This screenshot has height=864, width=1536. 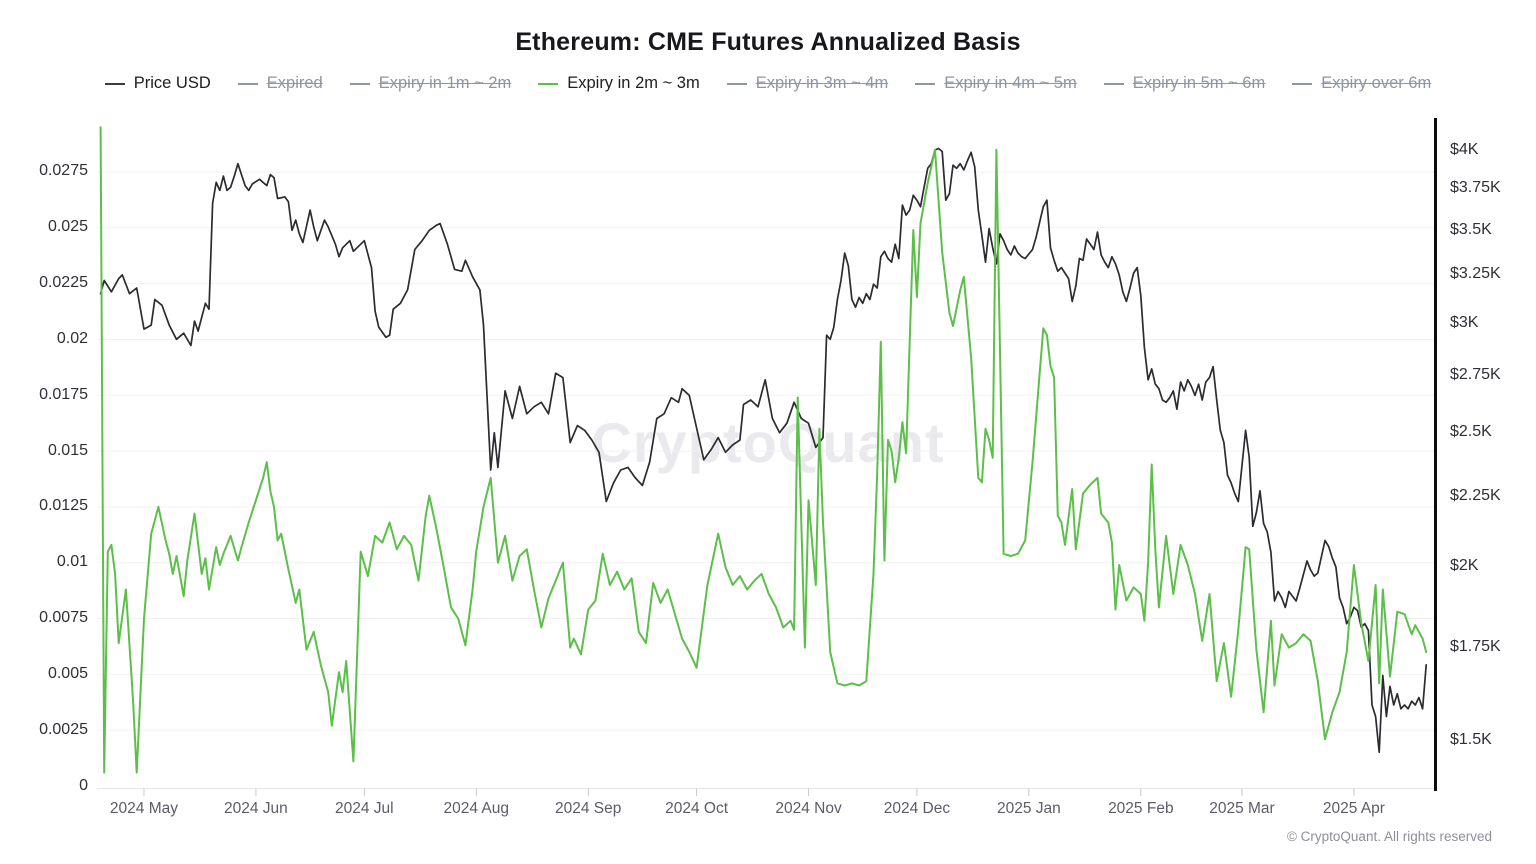 I want to click on x-axis-month-label: 2025 Mar, so click(x=1242, y=808).